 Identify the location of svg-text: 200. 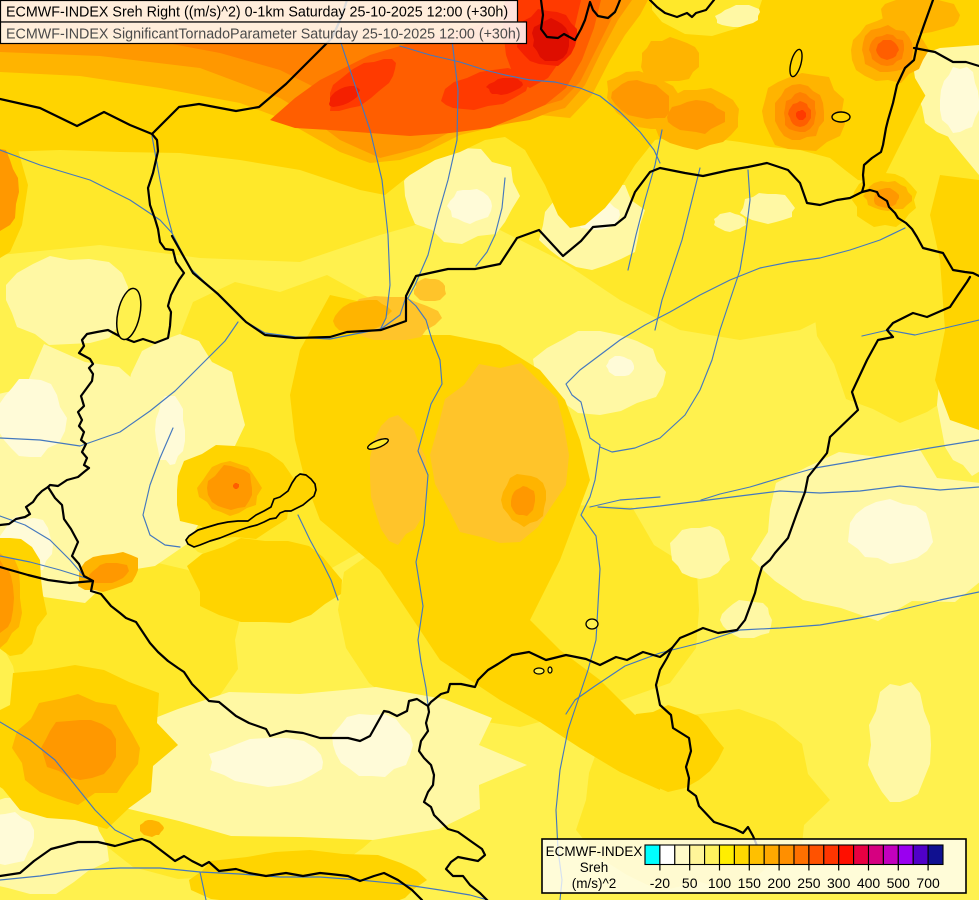
(779, 883).